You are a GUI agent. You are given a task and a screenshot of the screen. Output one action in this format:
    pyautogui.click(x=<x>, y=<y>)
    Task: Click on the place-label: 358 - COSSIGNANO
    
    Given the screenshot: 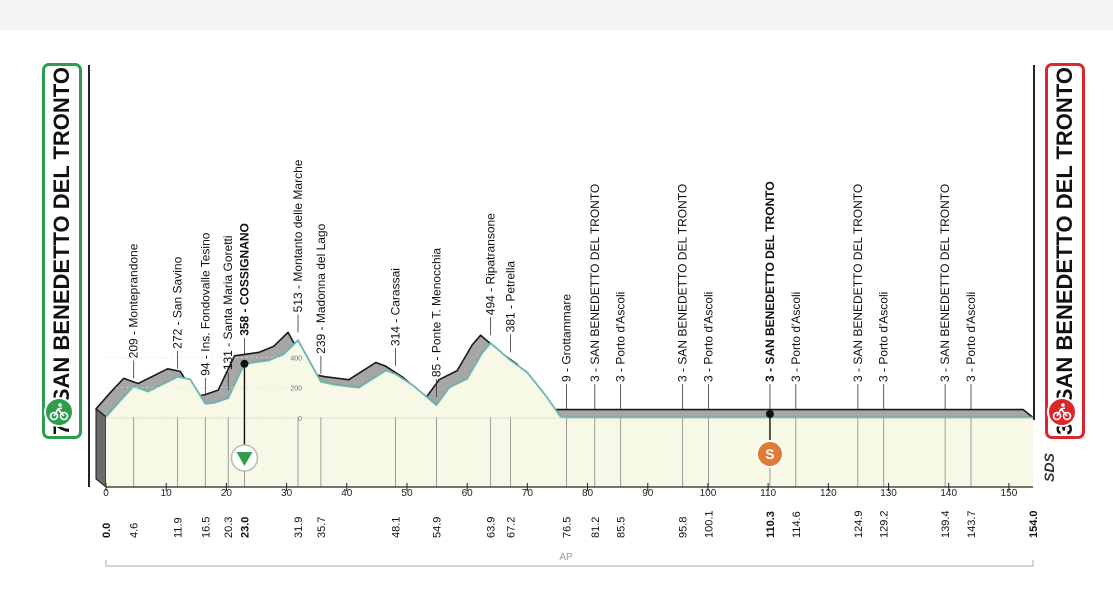 What is the action you would take?
    pyautogui.click(x=244, y=279)
    